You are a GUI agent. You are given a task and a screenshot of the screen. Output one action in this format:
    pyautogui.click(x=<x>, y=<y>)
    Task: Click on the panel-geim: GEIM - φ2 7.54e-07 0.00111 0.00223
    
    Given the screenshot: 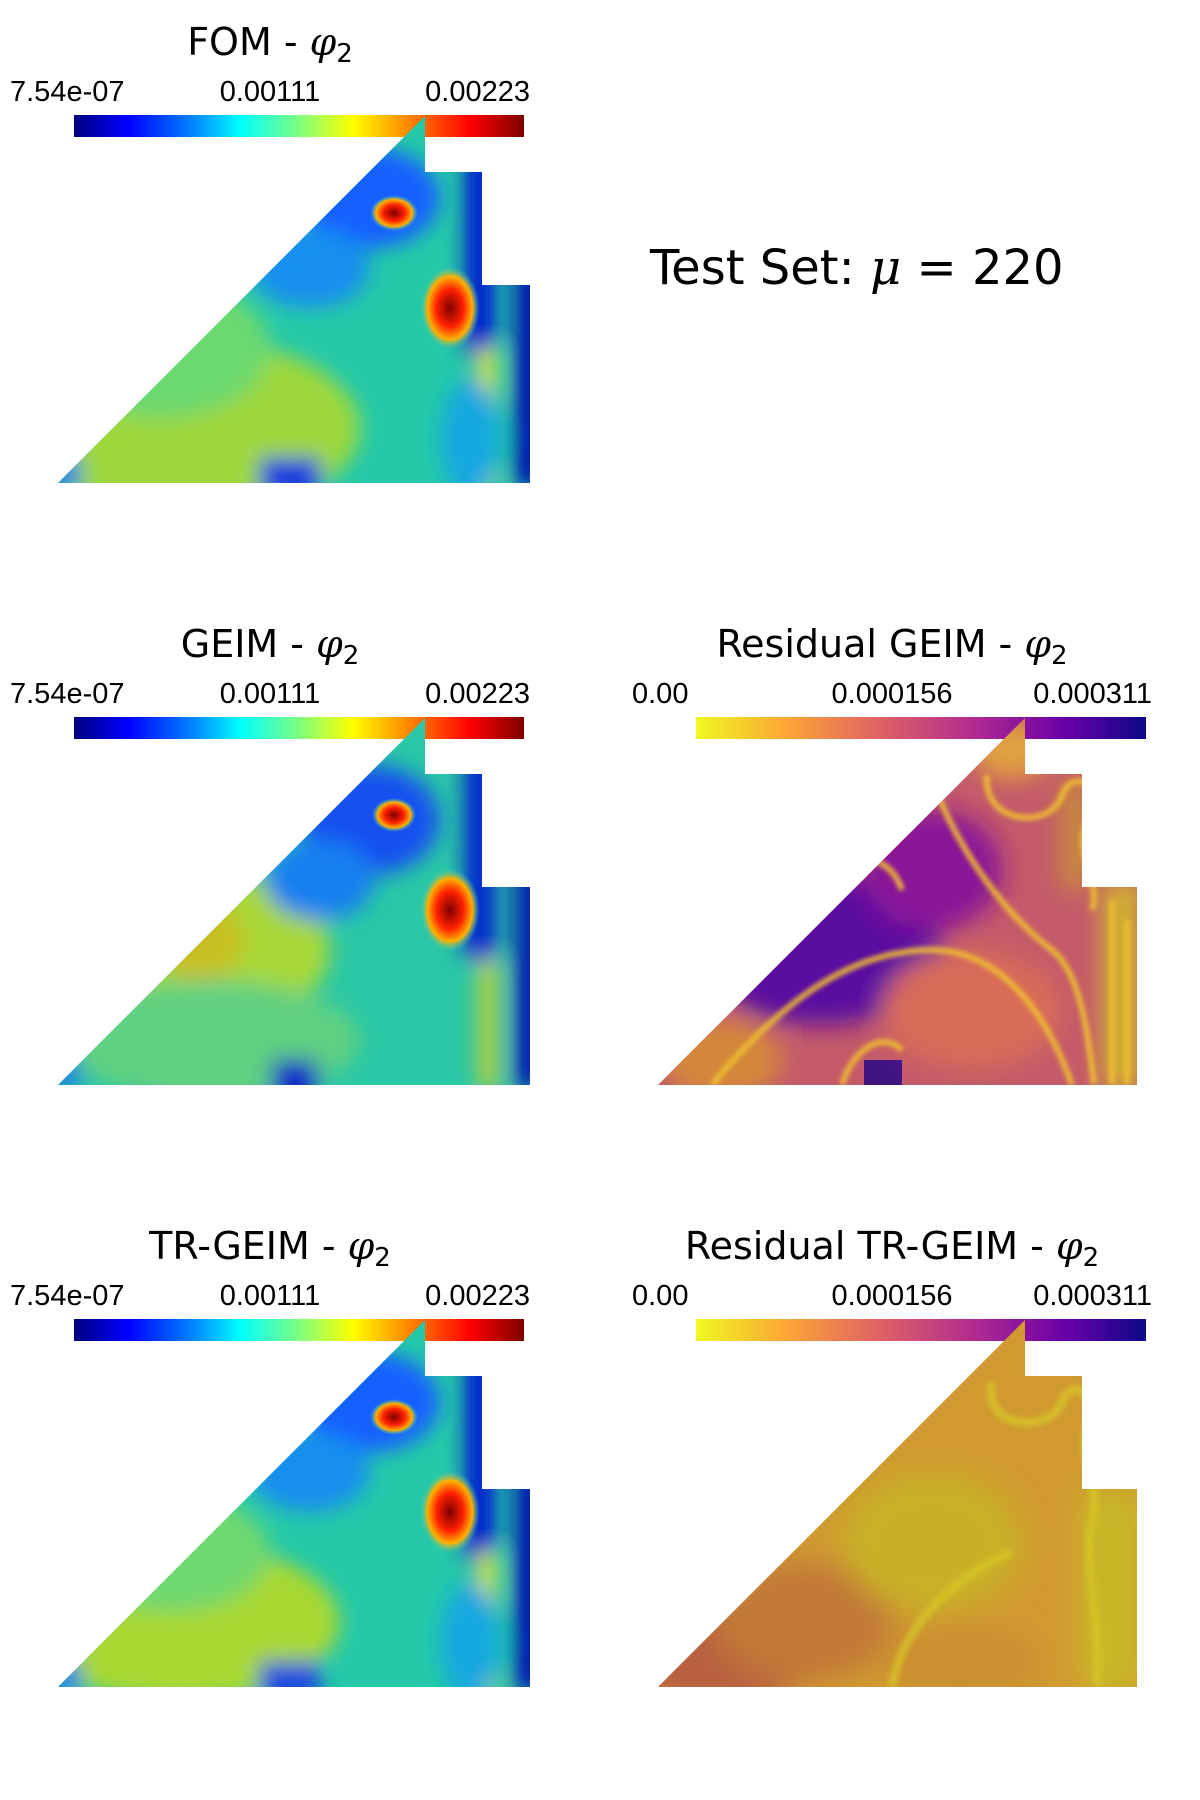 What is the action you would take?
    pyautogui.click(x=270, y=860)
    